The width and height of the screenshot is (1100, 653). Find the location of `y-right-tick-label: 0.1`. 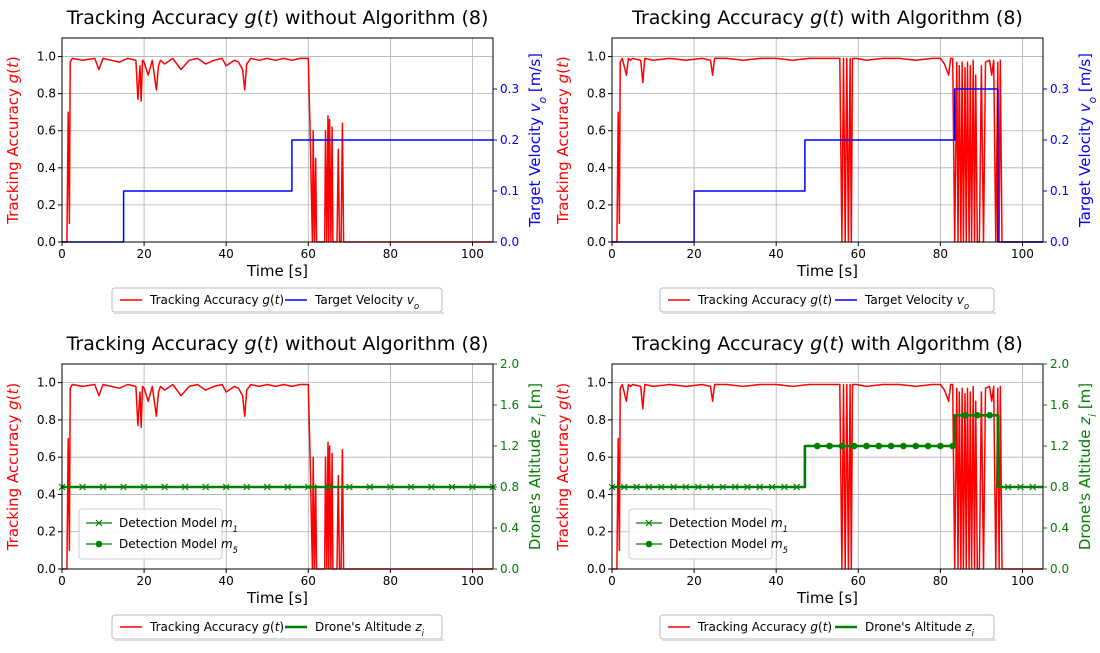

y-right-tick-label: 0.1 is located at coordinates (1059, 191).